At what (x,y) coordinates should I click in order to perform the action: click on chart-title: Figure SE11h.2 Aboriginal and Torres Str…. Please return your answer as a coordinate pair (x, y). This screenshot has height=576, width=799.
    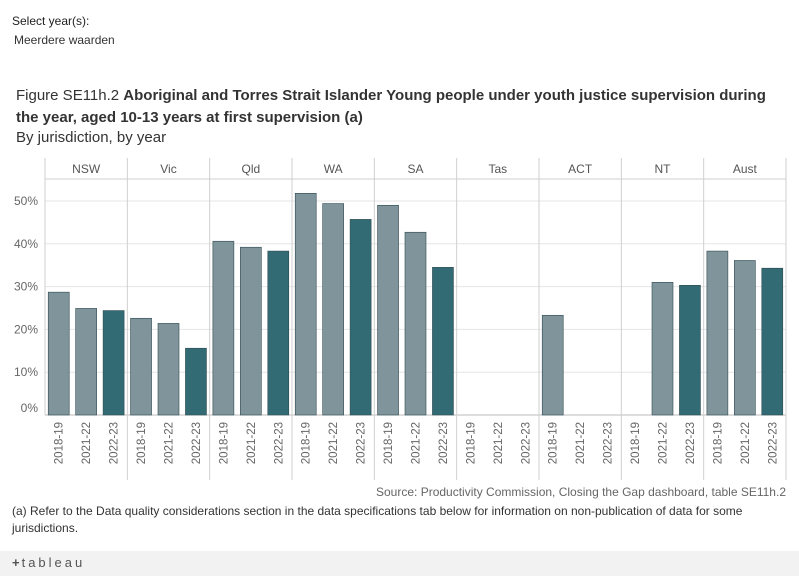
    Looking at the image, I should click on (403, 107).